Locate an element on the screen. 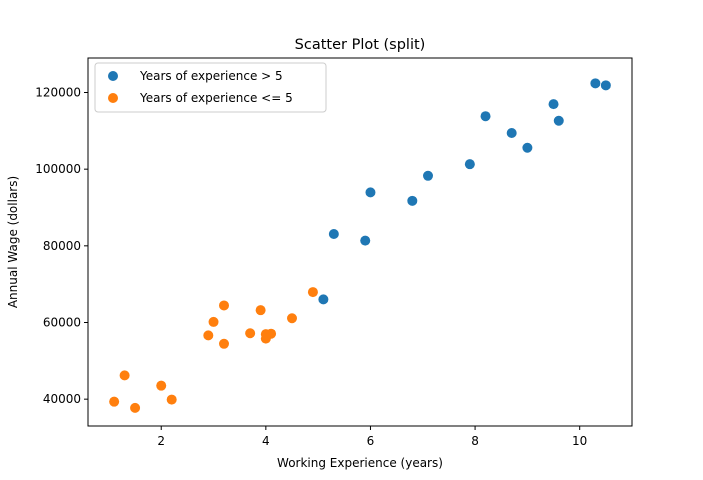 The height and width of the screenshot is (480, 703). x-tick-label: 10 is located at coordinates (579, 441).